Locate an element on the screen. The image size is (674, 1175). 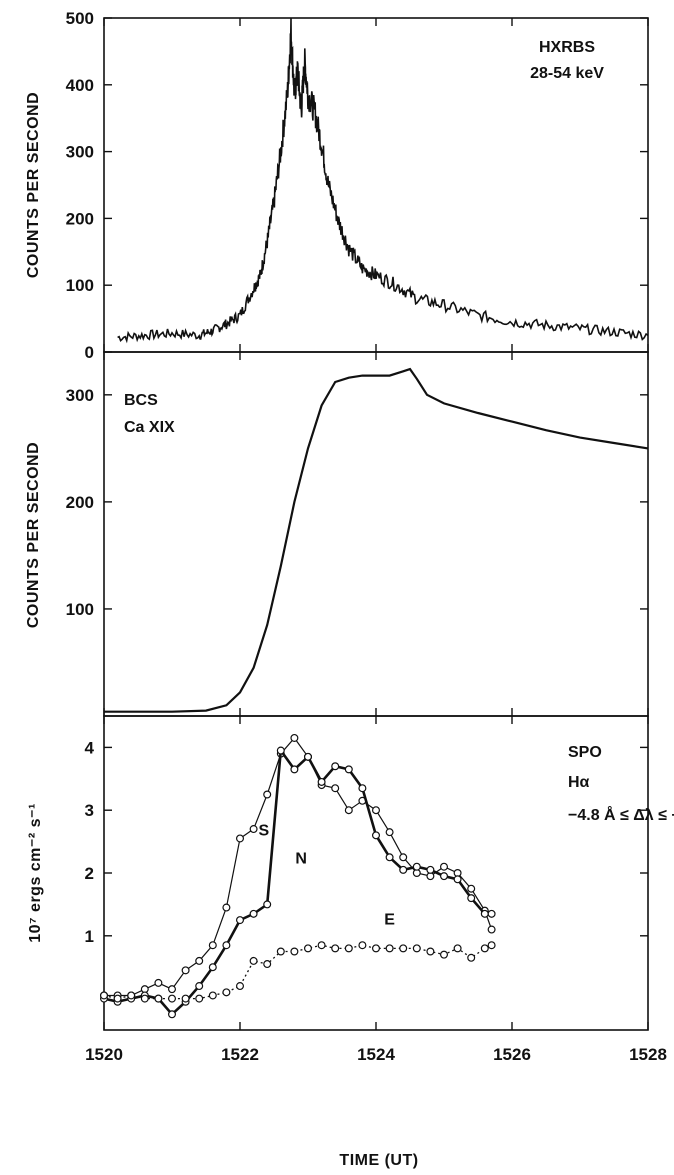
x-tick-label: 1526 is located at coordinates (512, 1054).